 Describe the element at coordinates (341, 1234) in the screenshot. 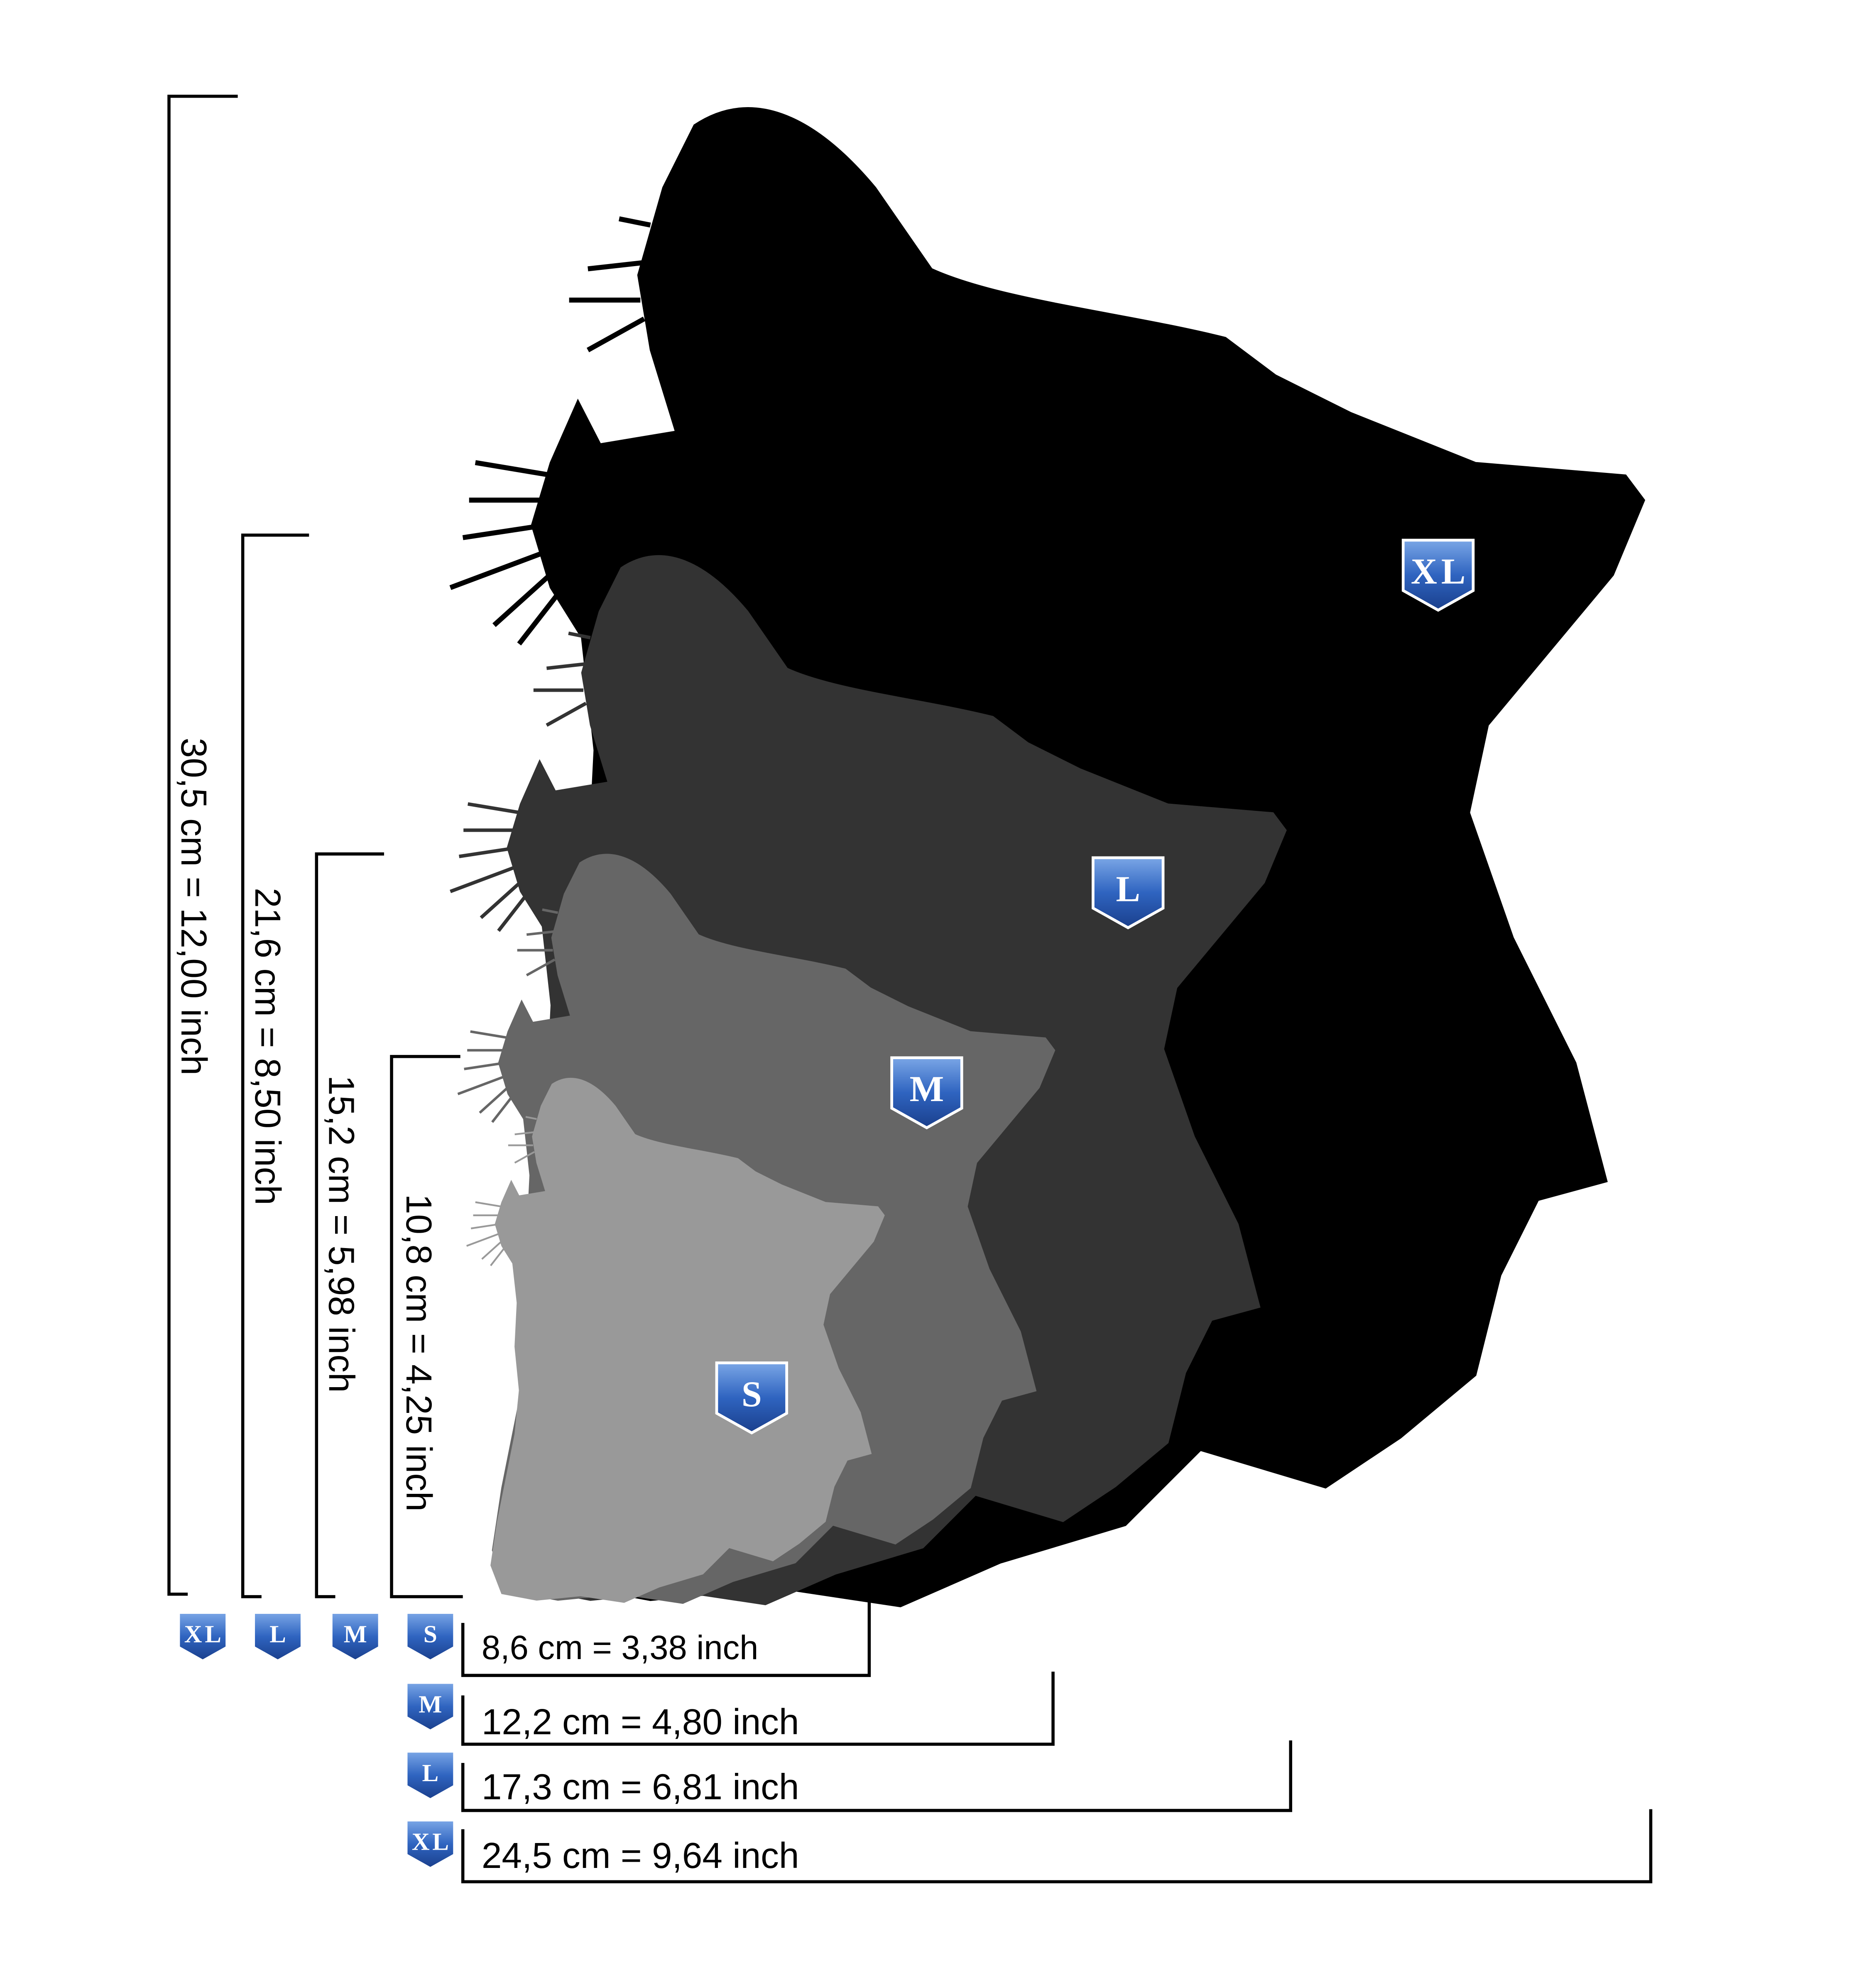

I see `height-label: 15,2 cm = 5,98 inch` at that location.